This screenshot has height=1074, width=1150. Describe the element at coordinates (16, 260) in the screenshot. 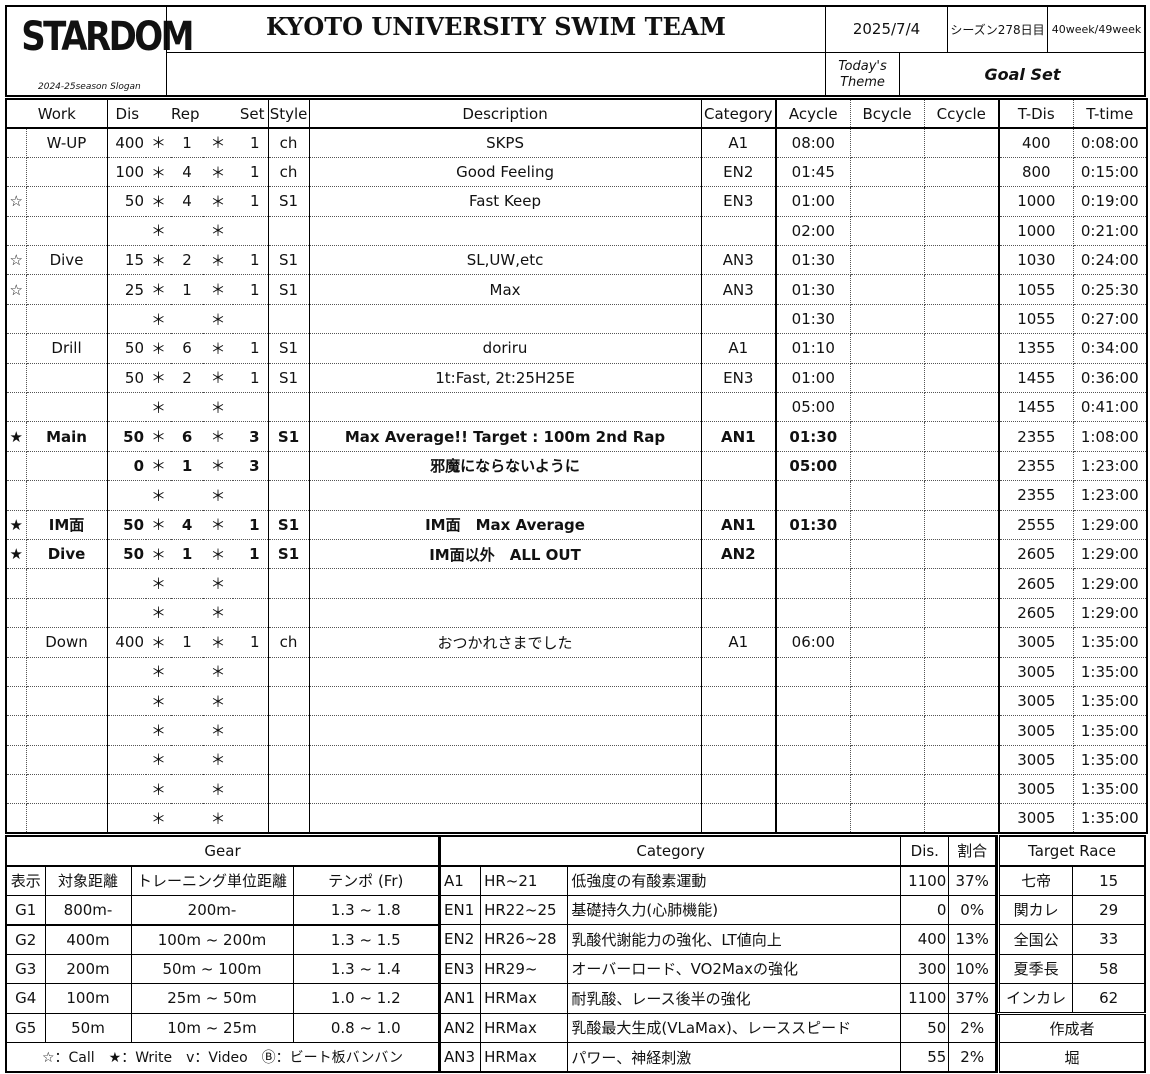

I see `mark-icon: ☆` at that location.